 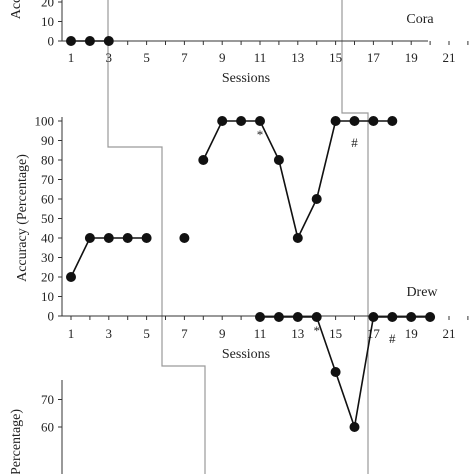 I want to click on y-tick-label: 80, so click(x=47, y=160).